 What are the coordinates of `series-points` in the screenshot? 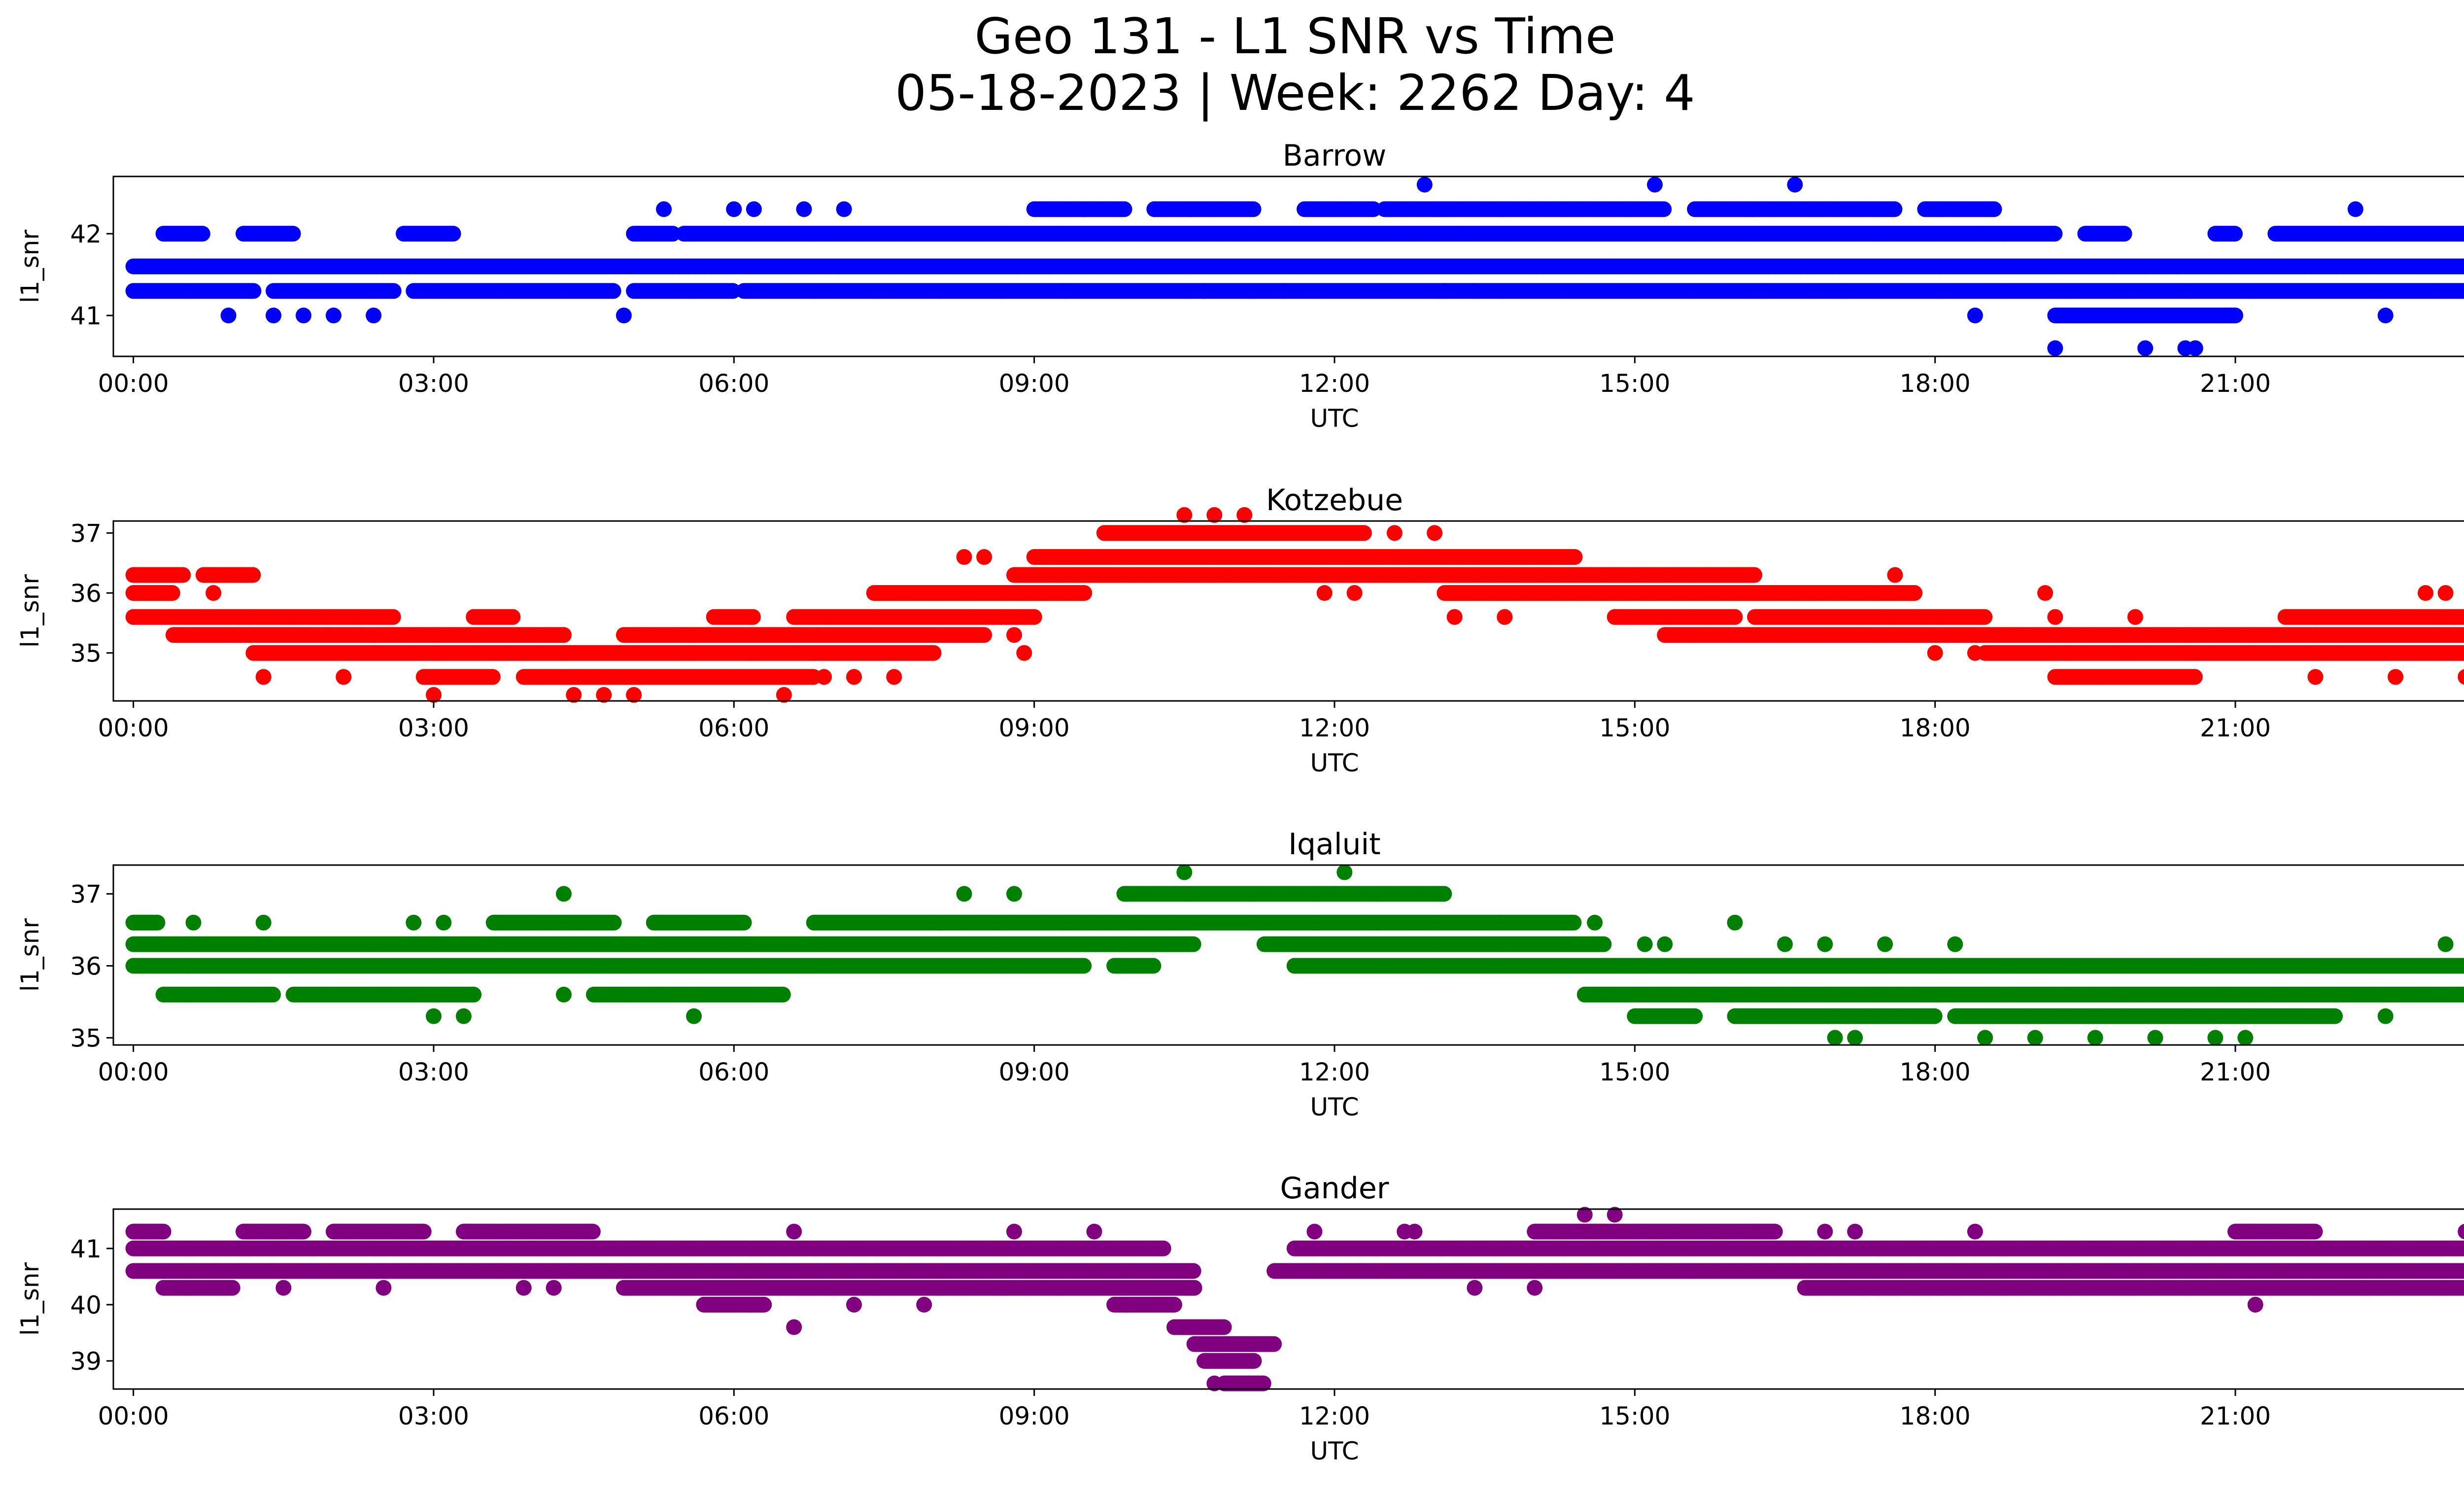 It's located at (1294, 266).